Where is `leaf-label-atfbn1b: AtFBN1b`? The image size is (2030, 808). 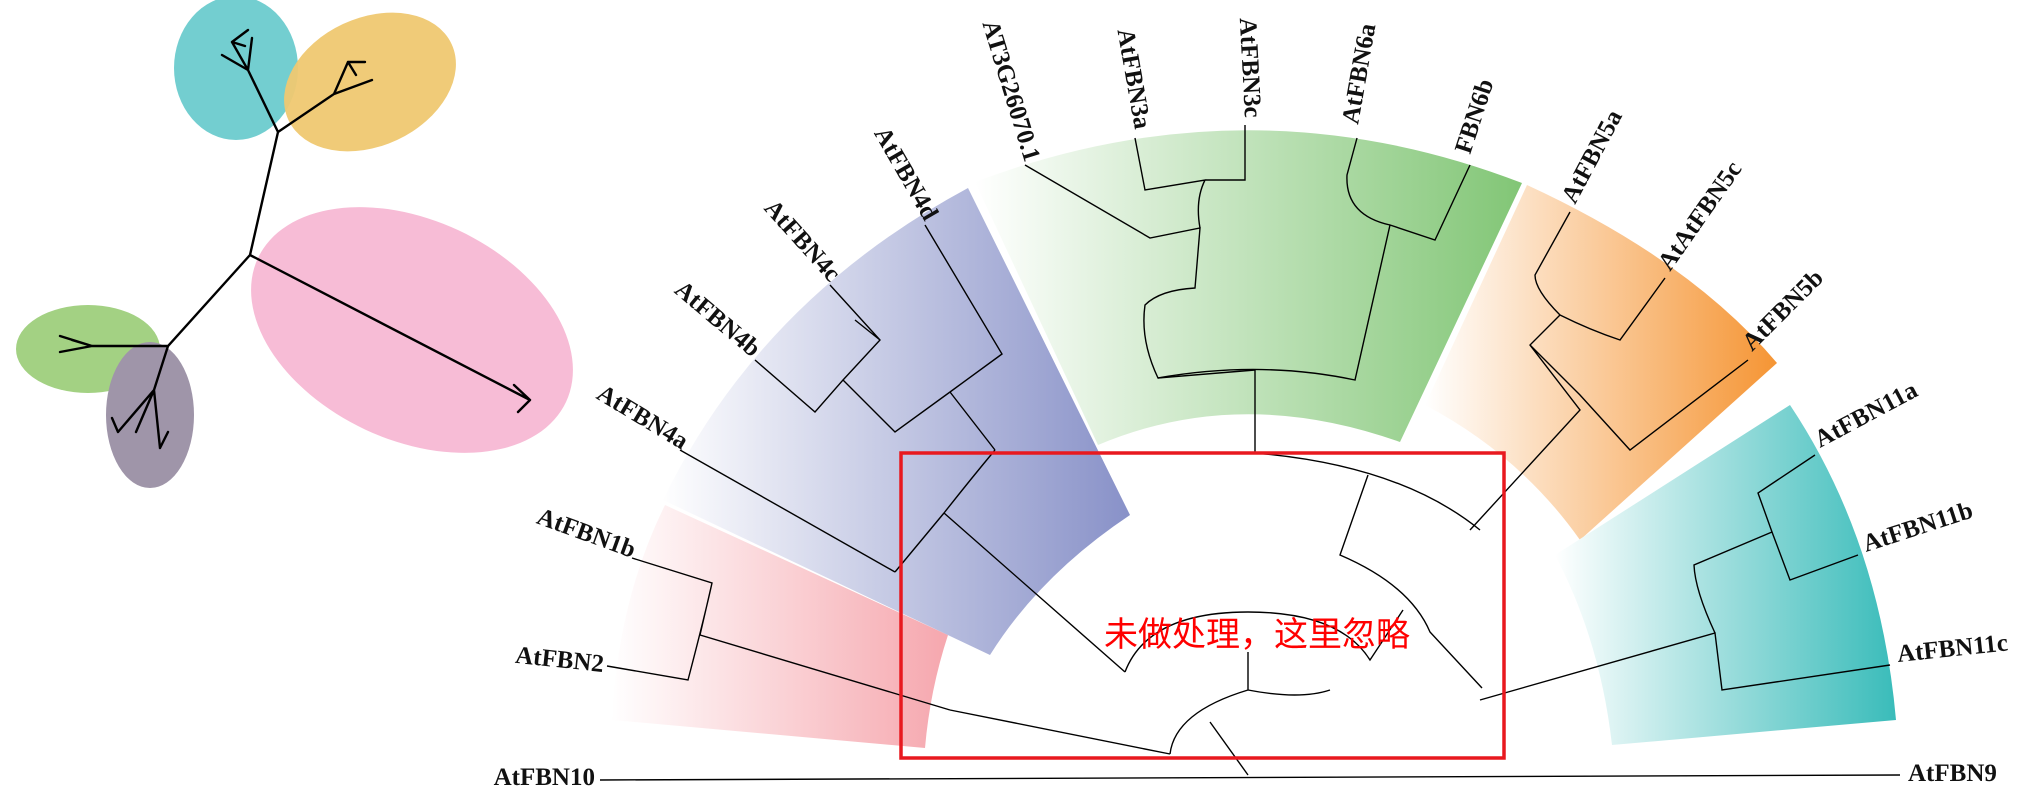 leaf-label-atfbn1b: AtFBN1b is located at coordinates (586, 533).